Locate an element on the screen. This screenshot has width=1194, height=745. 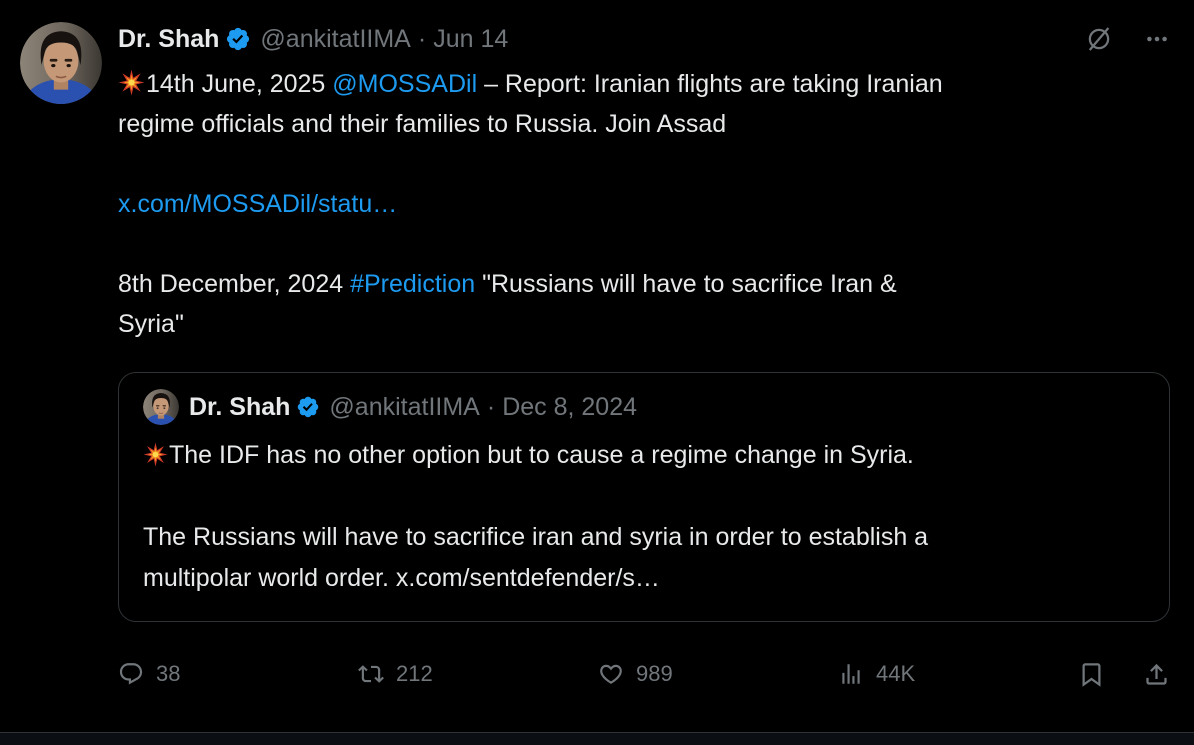
reply-button: 38 is located at coordinates (238, 674).